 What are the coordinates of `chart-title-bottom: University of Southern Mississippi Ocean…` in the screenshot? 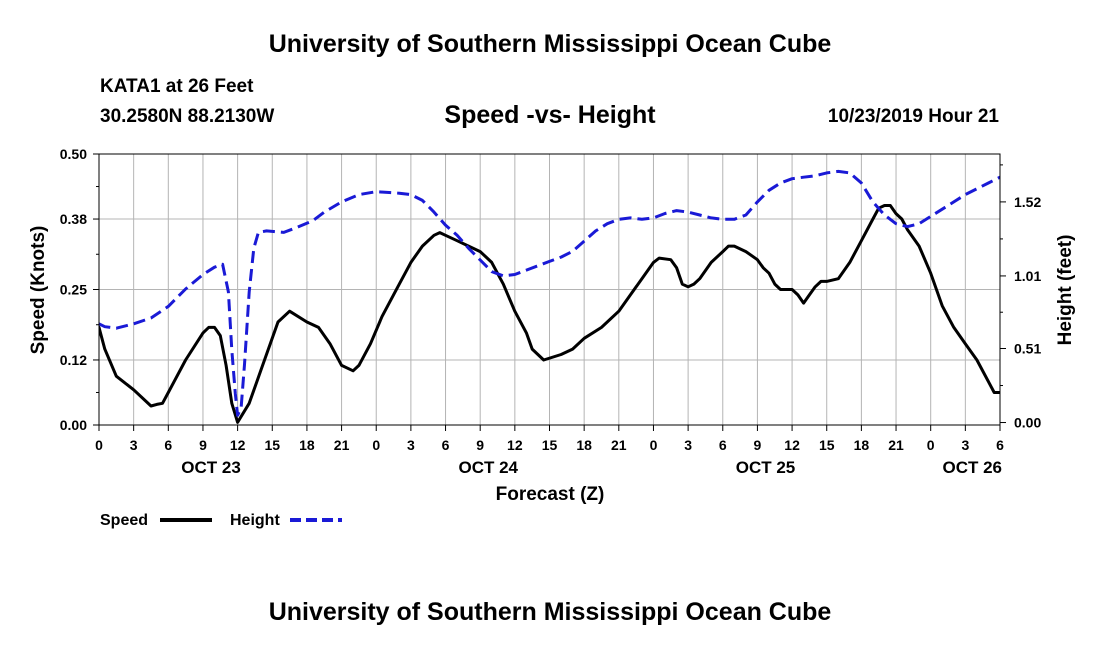 It's located at (550, 612).